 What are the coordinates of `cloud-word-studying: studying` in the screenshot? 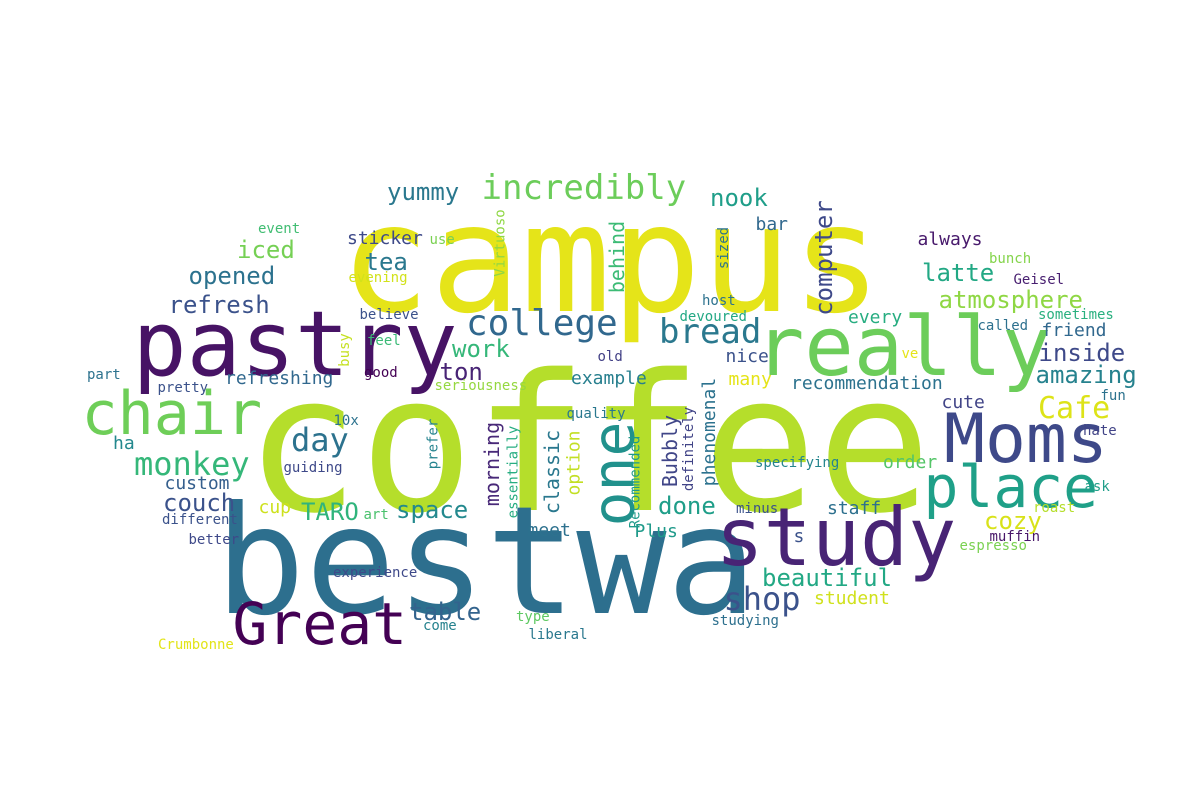 It's located at (745, 621).